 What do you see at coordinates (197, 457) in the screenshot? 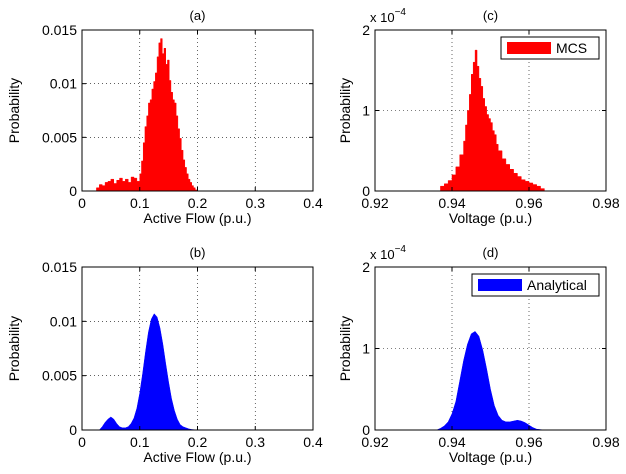
I see `panel-b-x-axis-label: Active Flow (p.u.)` at bounding box center [197, 457].